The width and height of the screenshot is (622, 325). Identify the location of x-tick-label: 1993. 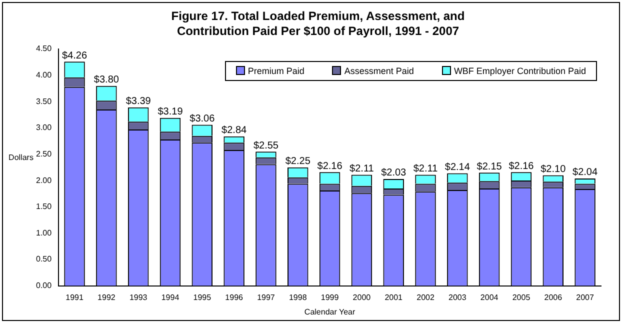
(138, 297).